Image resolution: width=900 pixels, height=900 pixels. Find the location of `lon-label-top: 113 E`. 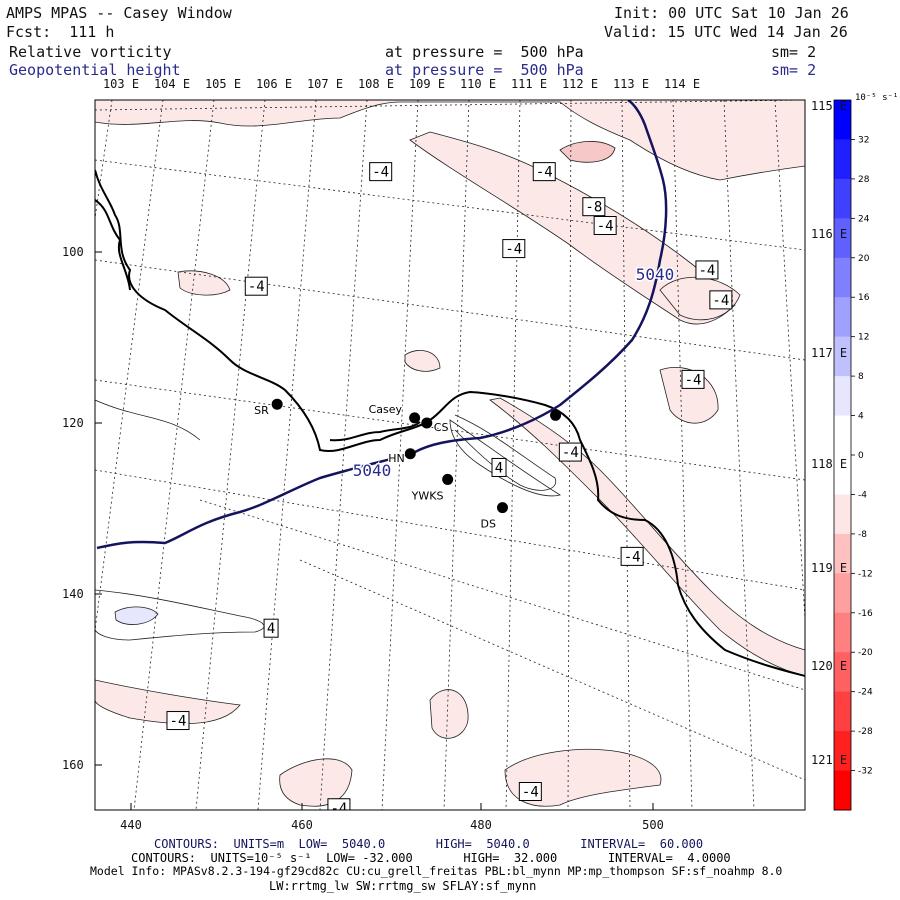

lon-label-top: 113 E is located at coordinates (631, 84).